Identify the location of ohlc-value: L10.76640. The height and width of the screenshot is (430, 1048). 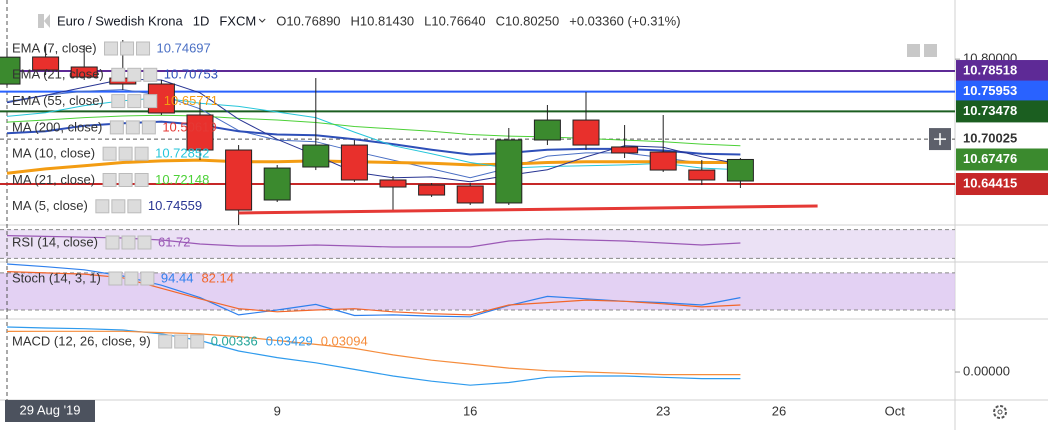
(454, 20).